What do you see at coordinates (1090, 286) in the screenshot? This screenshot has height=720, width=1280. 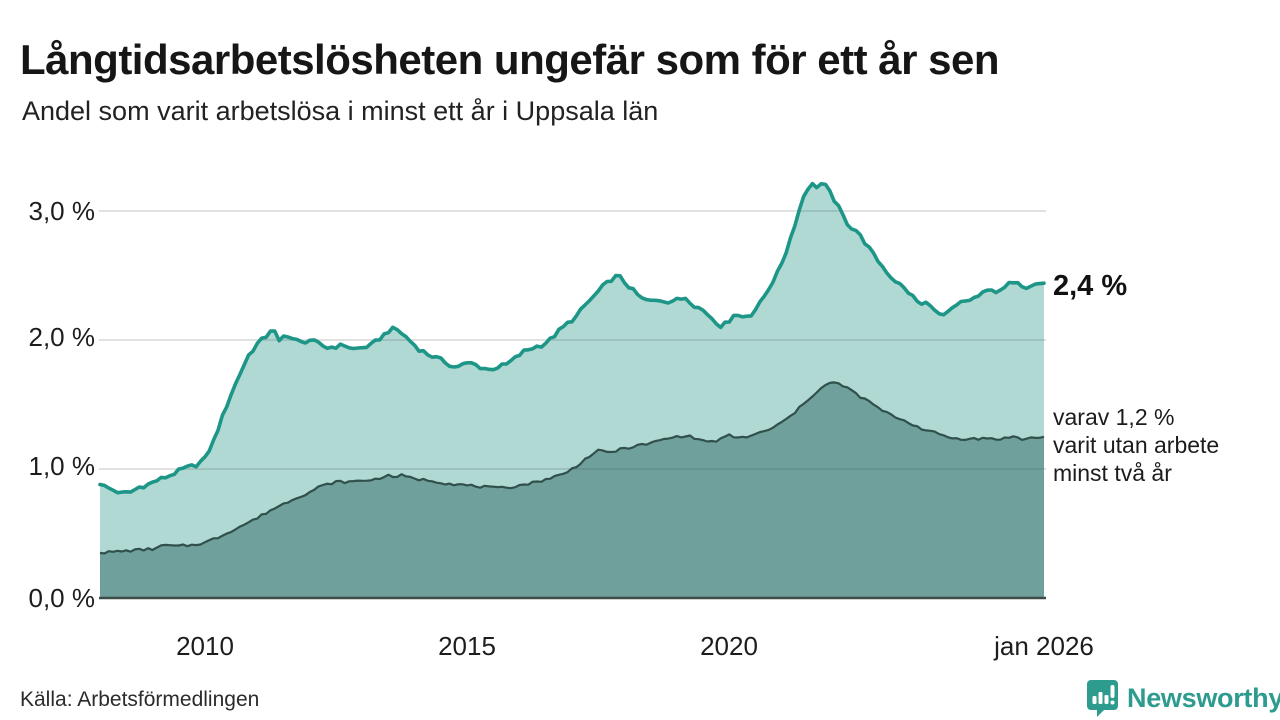 I see `series-end-label-total: 2,4 %` at bounding box center [1090, 286].